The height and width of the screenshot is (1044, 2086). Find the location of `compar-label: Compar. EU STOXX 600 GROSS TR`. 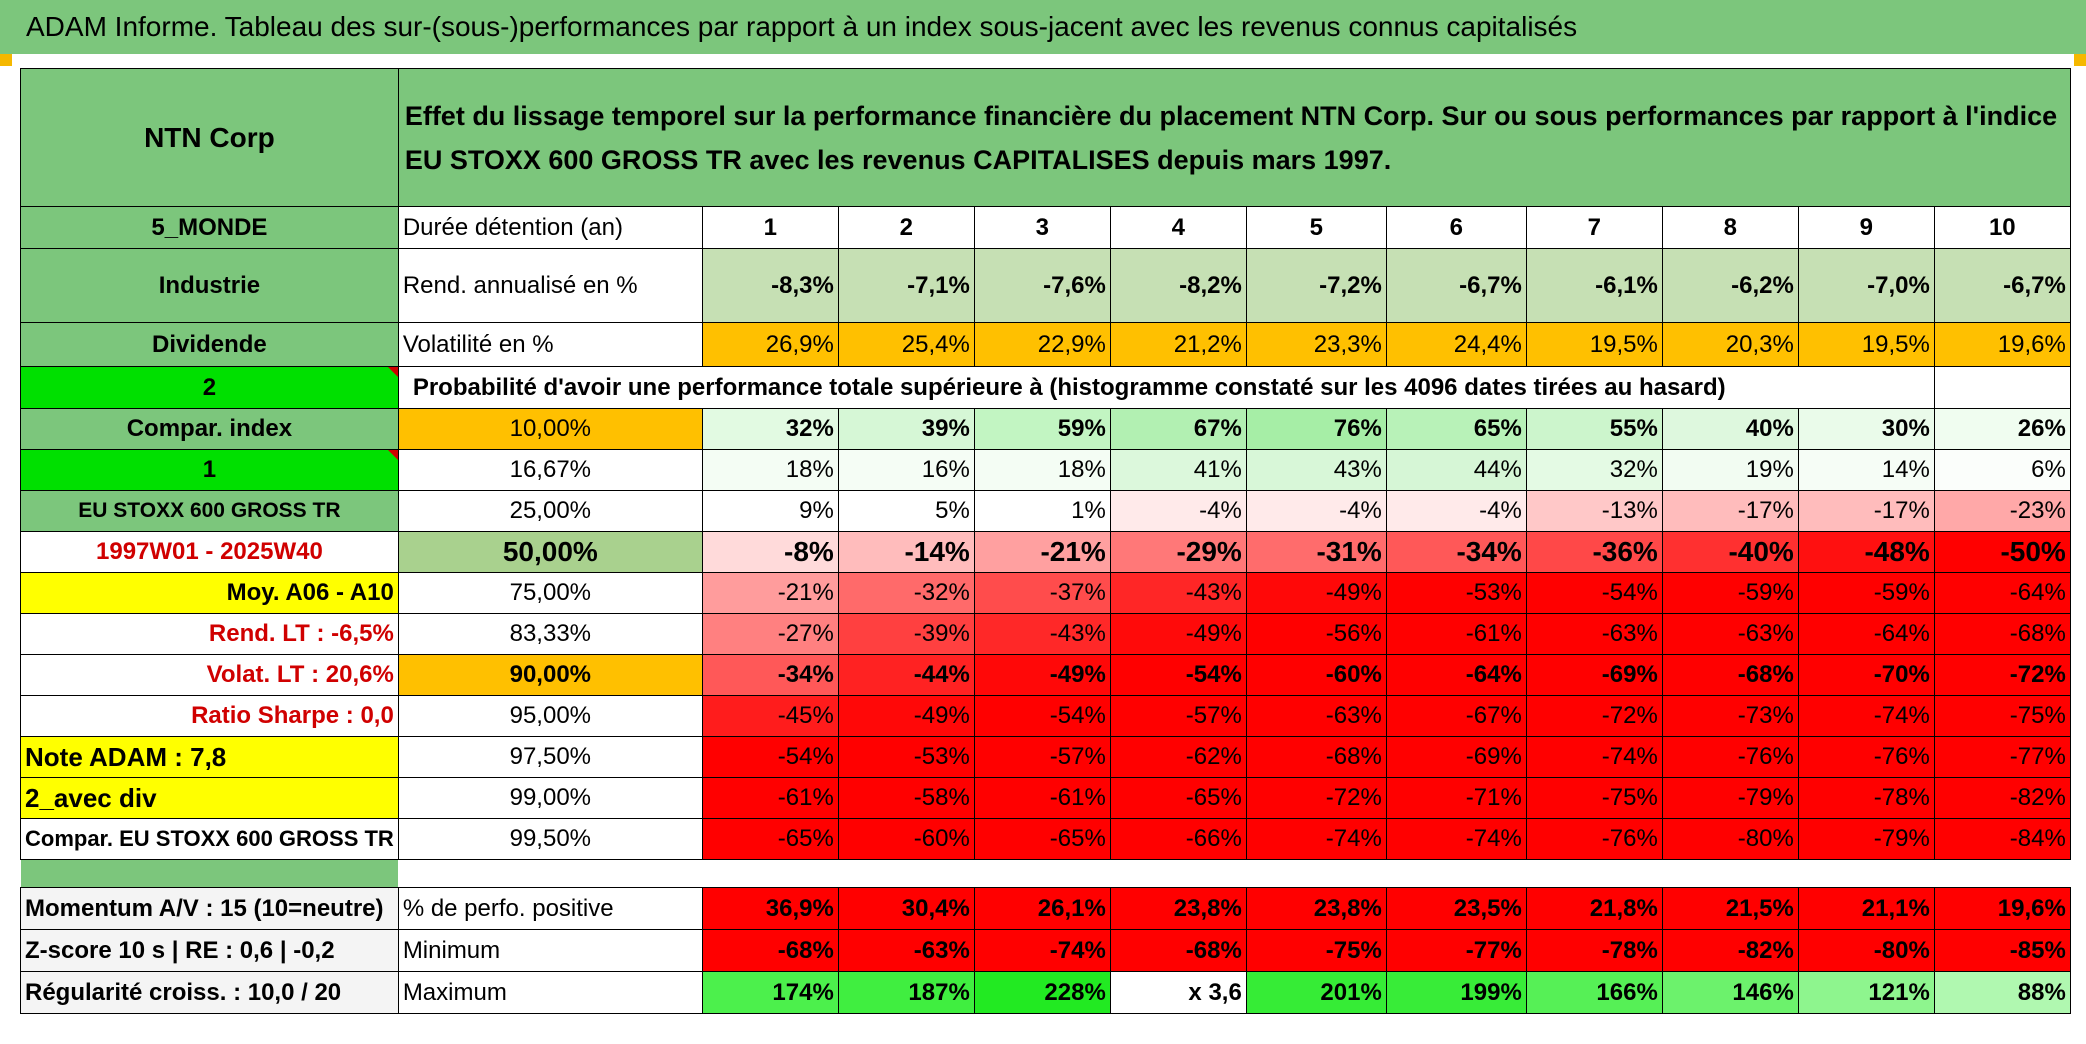

compar-label: Compar. EU STOXX 600 GROSS TR is located at coordinates (209, 839).